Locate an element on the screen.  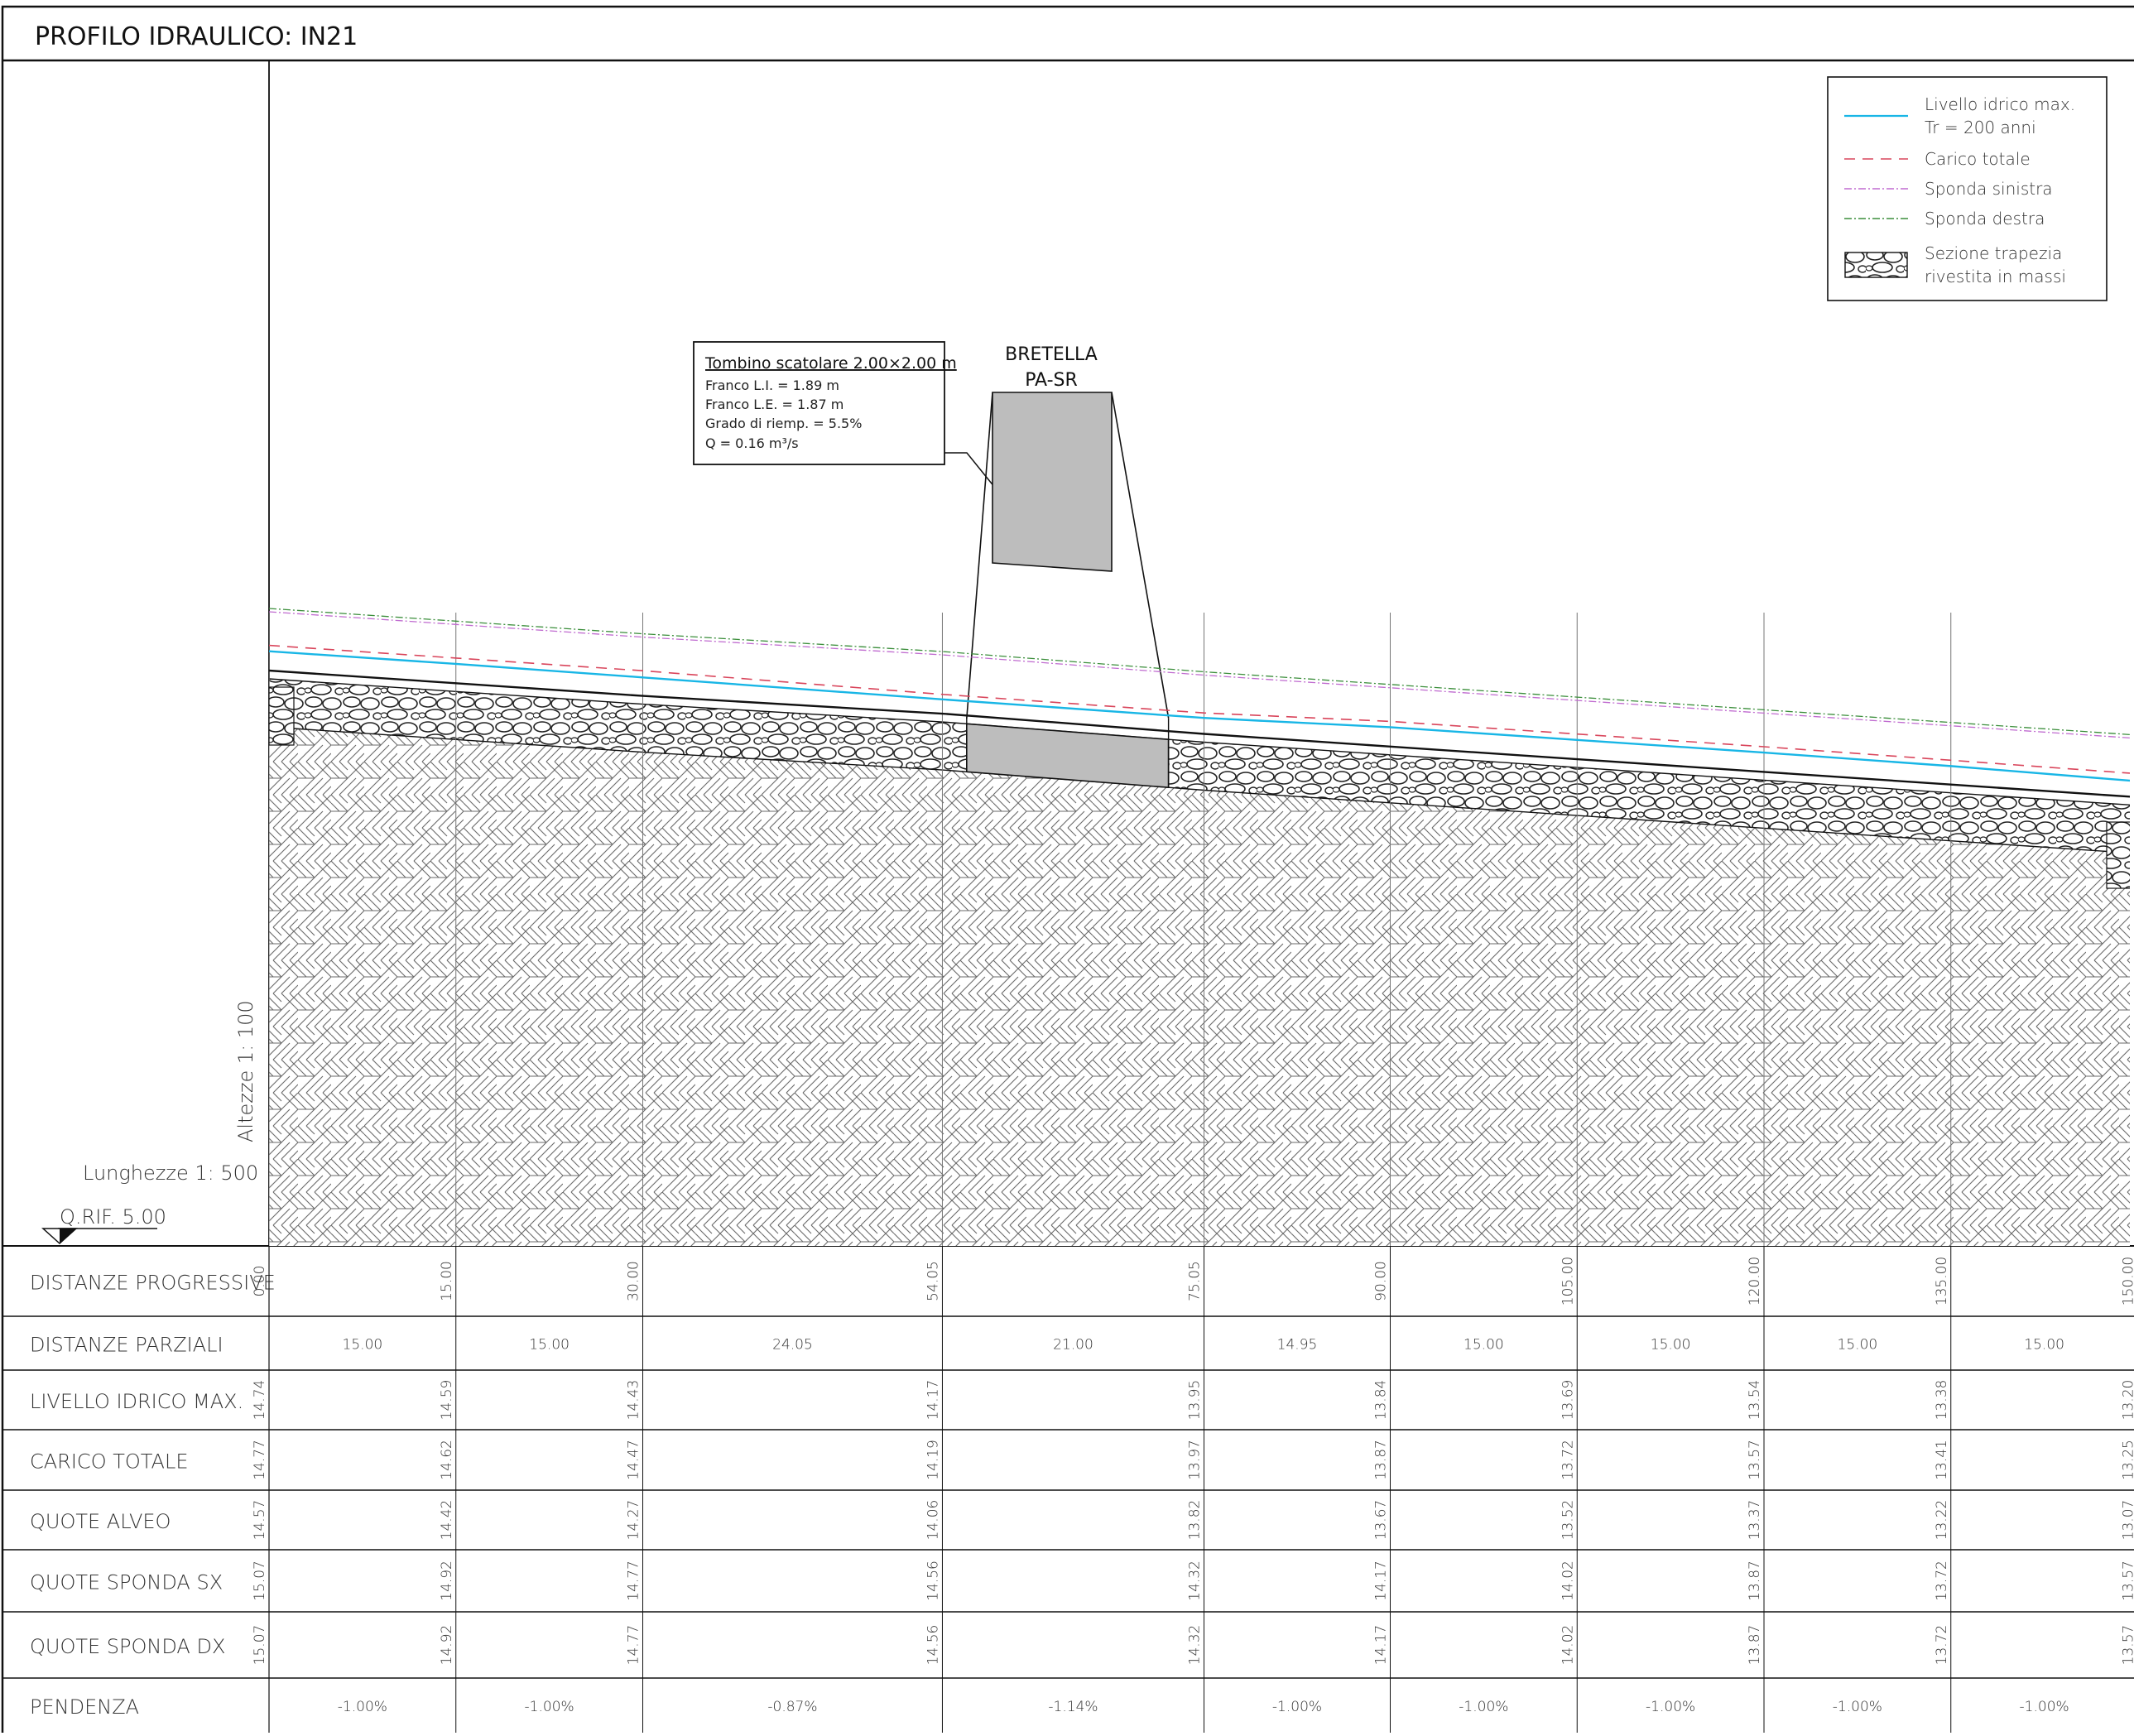
table-cell-value: 13.82 is located at coordinates (1195, 1520).